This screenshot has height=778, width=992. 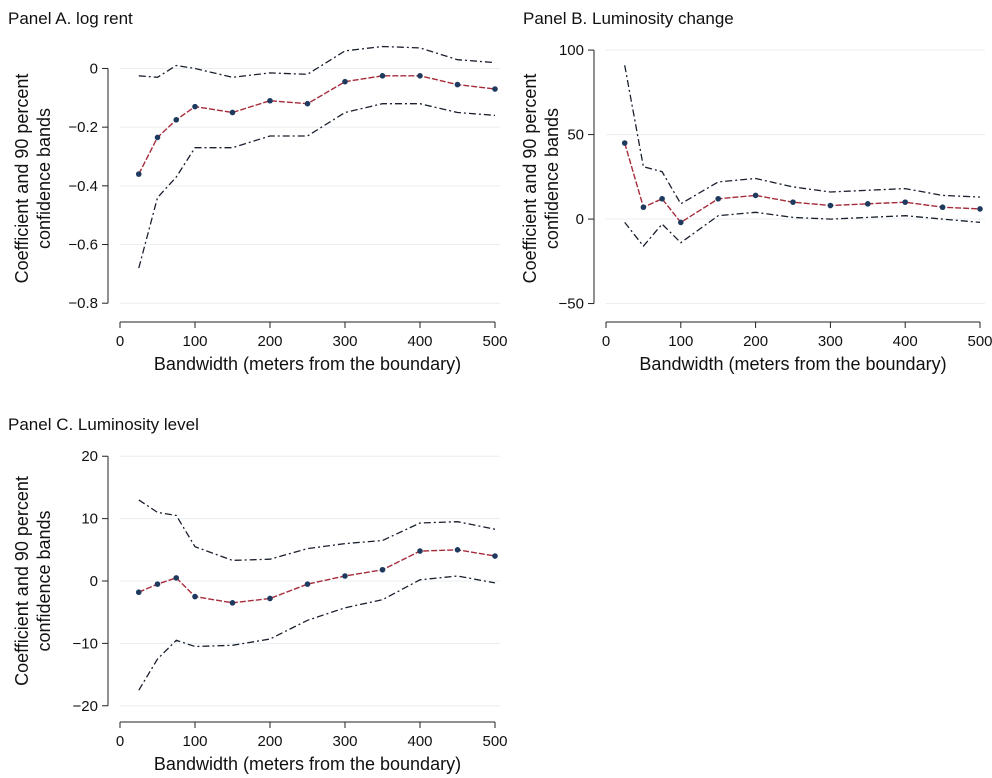 I want to click on y-tick-label: −10, so click(x=85, y=643).